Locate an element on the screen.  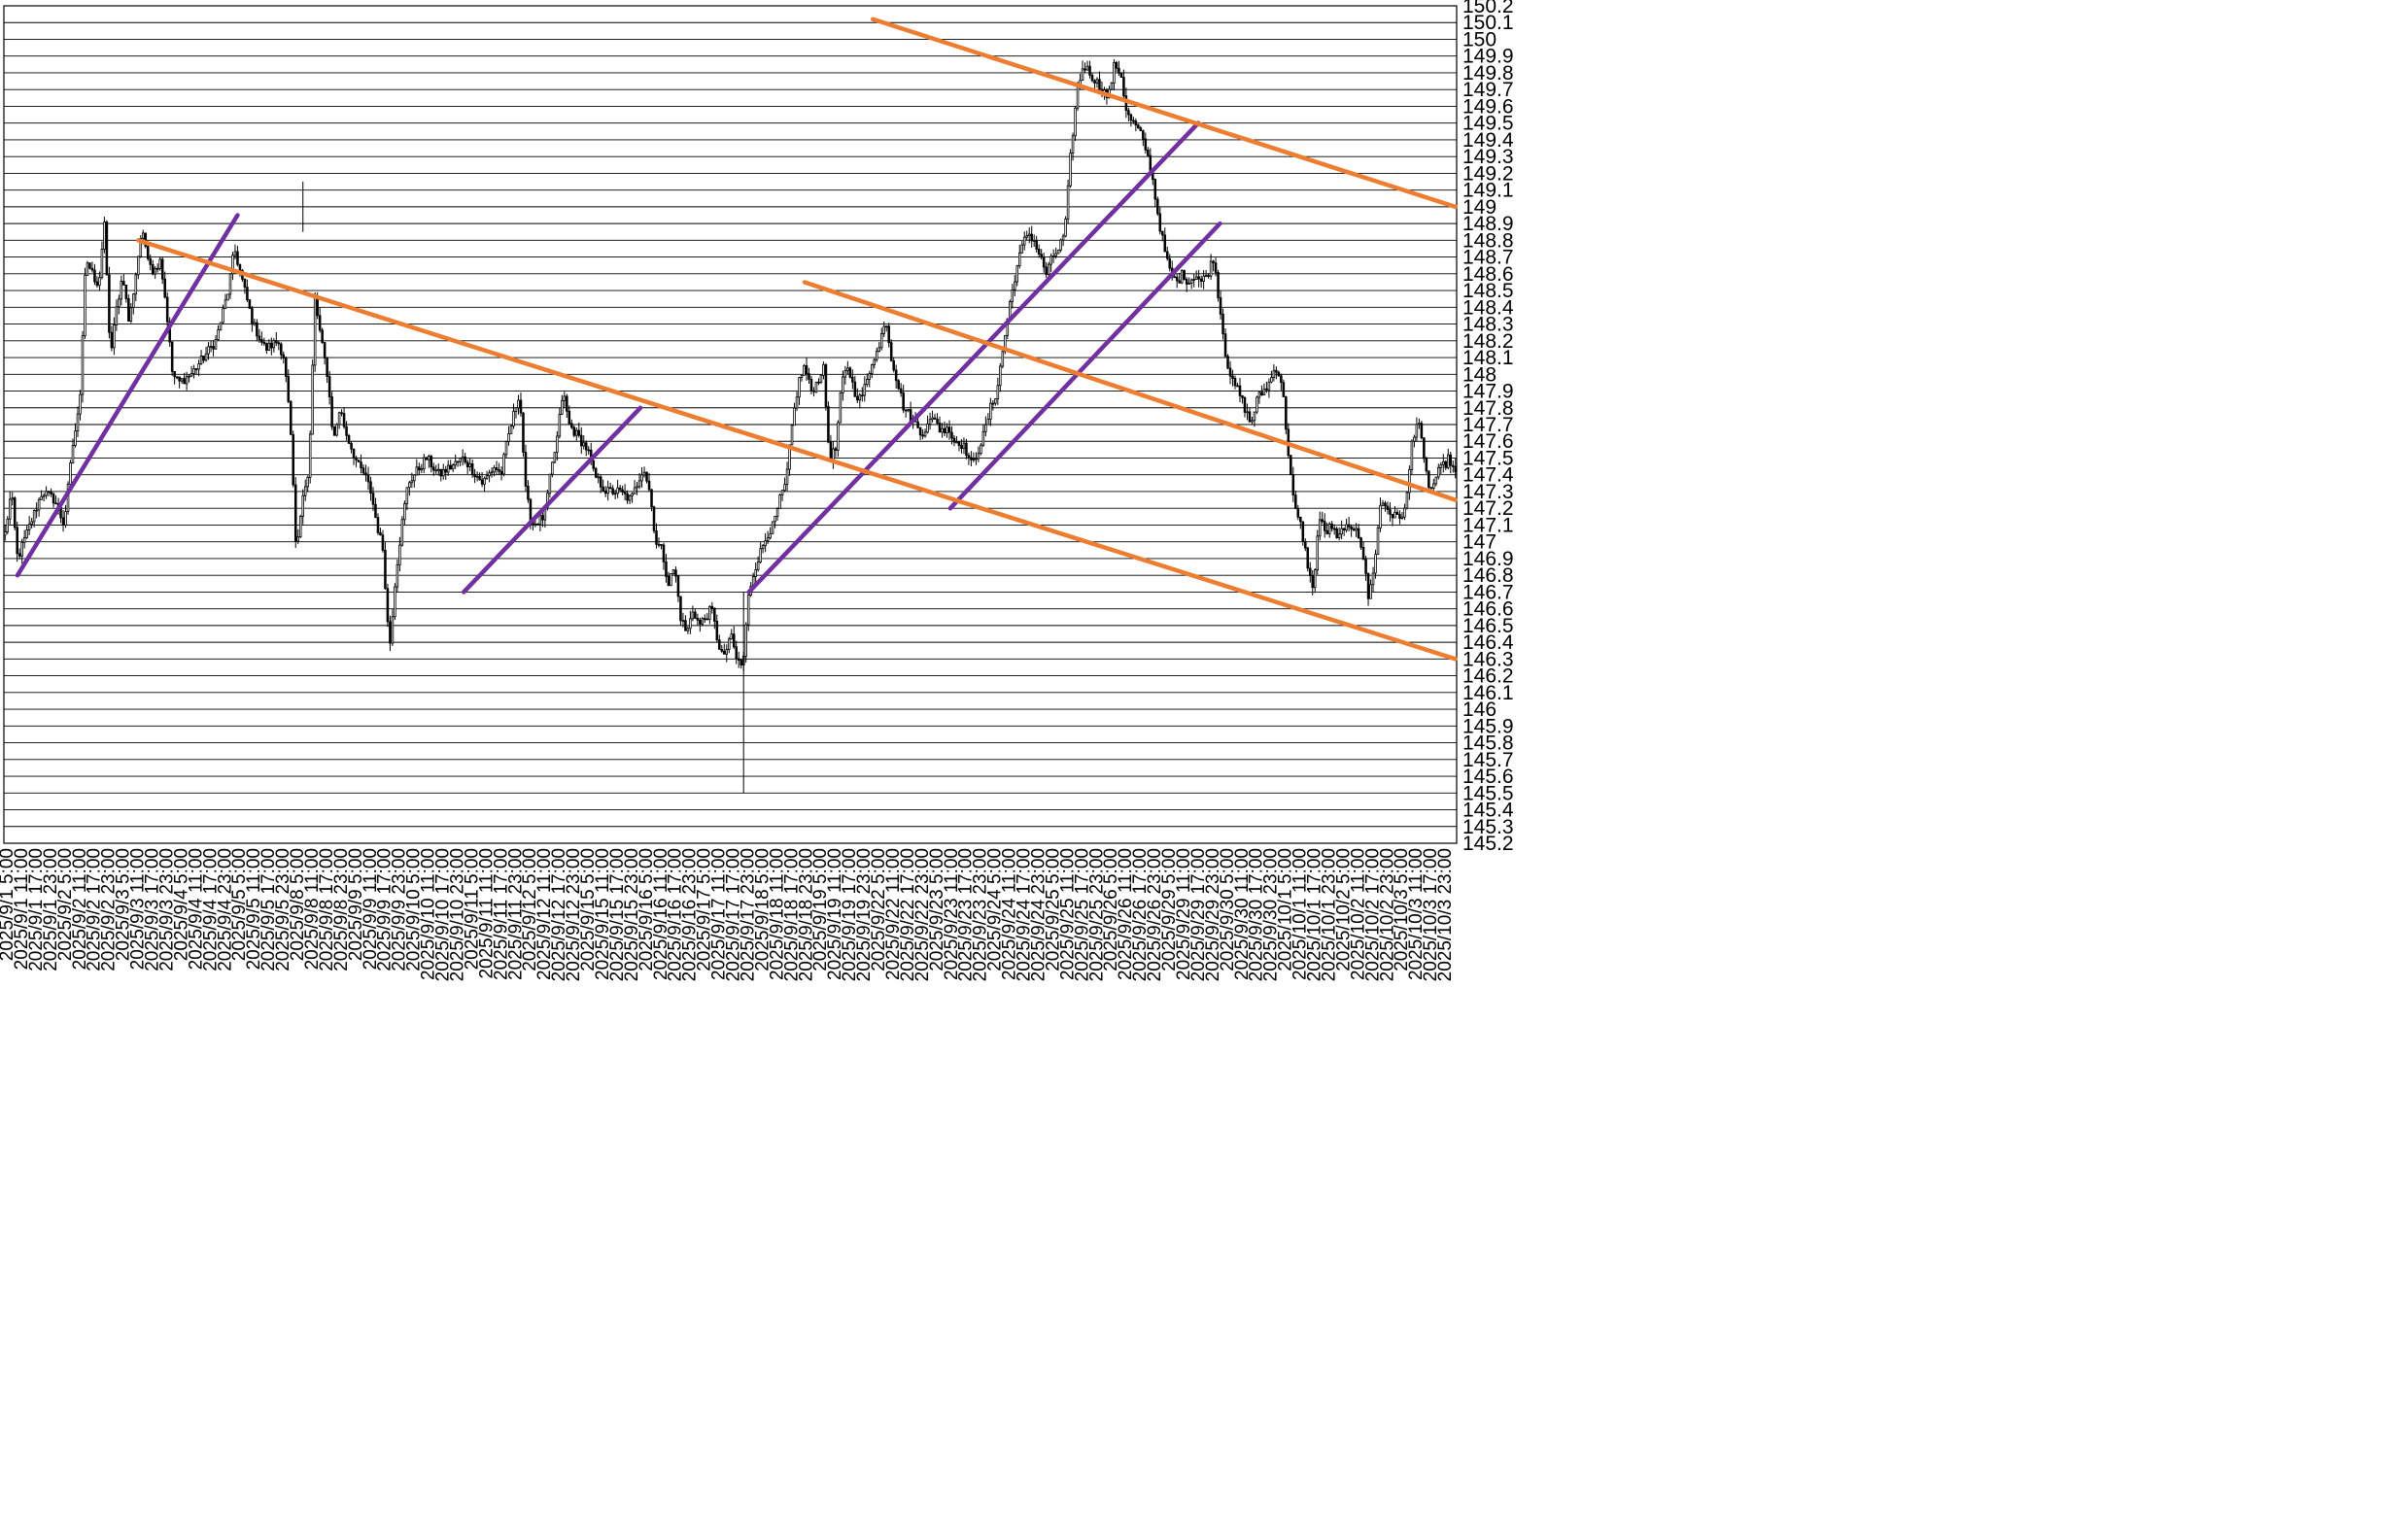
y-tick-label: 145.3 is located at coordinates (1488, 827).